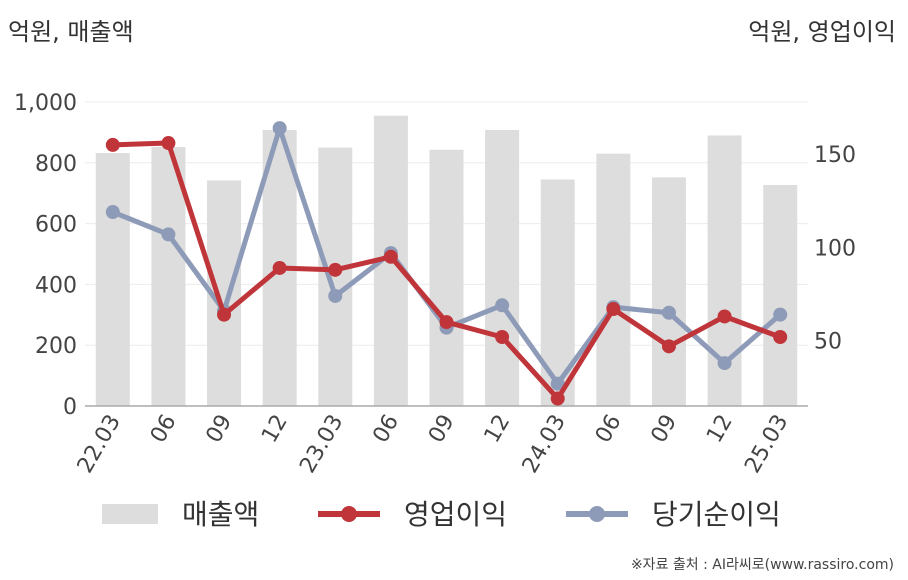 The height and width of the screenshot is (580, 908). Describe the element at coordinates (835, 155) in the screenshot. I see `right-tick-label: 150` at that location.